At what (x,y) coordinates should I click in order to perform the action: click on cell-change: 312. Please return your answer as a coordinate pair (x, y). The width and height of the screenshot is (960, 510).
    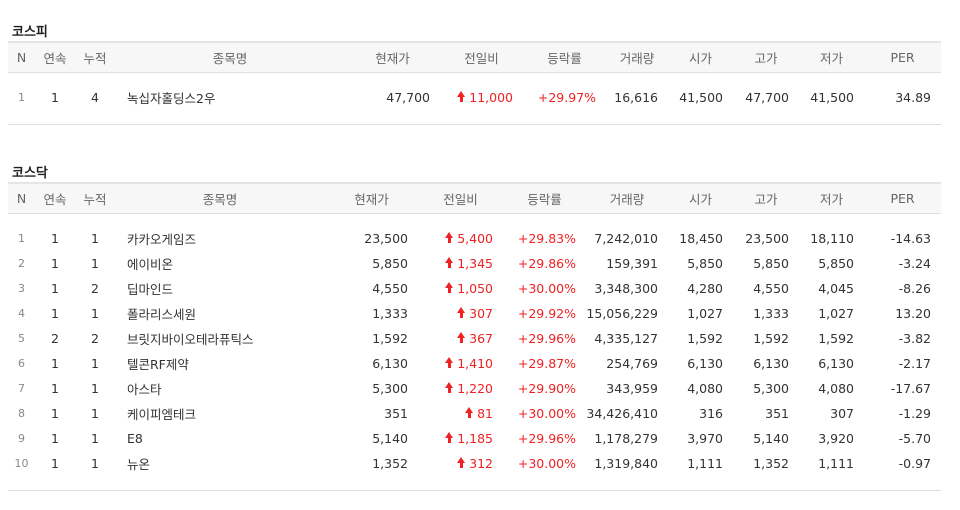
    Looking at the image, I should click on (460, 463).